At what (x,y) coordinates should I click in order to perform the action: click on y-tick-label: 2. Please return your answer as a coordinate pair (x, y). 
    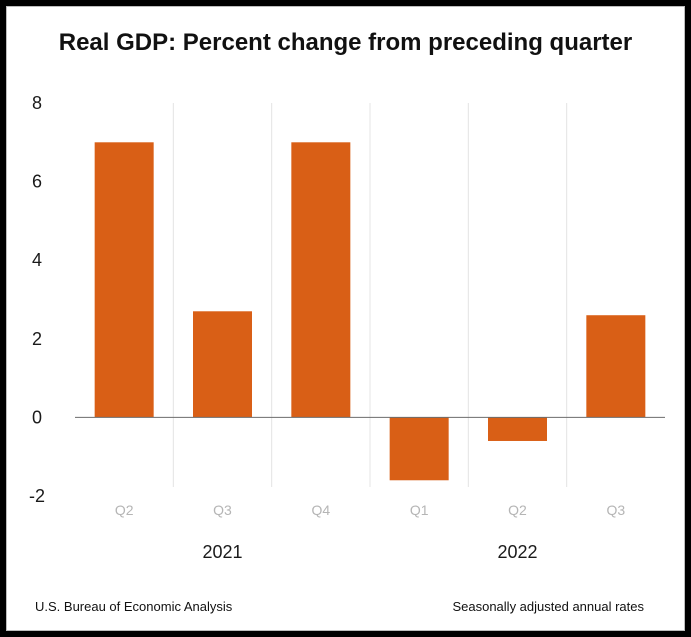
    Looking at the image, I should click on (37, 339).